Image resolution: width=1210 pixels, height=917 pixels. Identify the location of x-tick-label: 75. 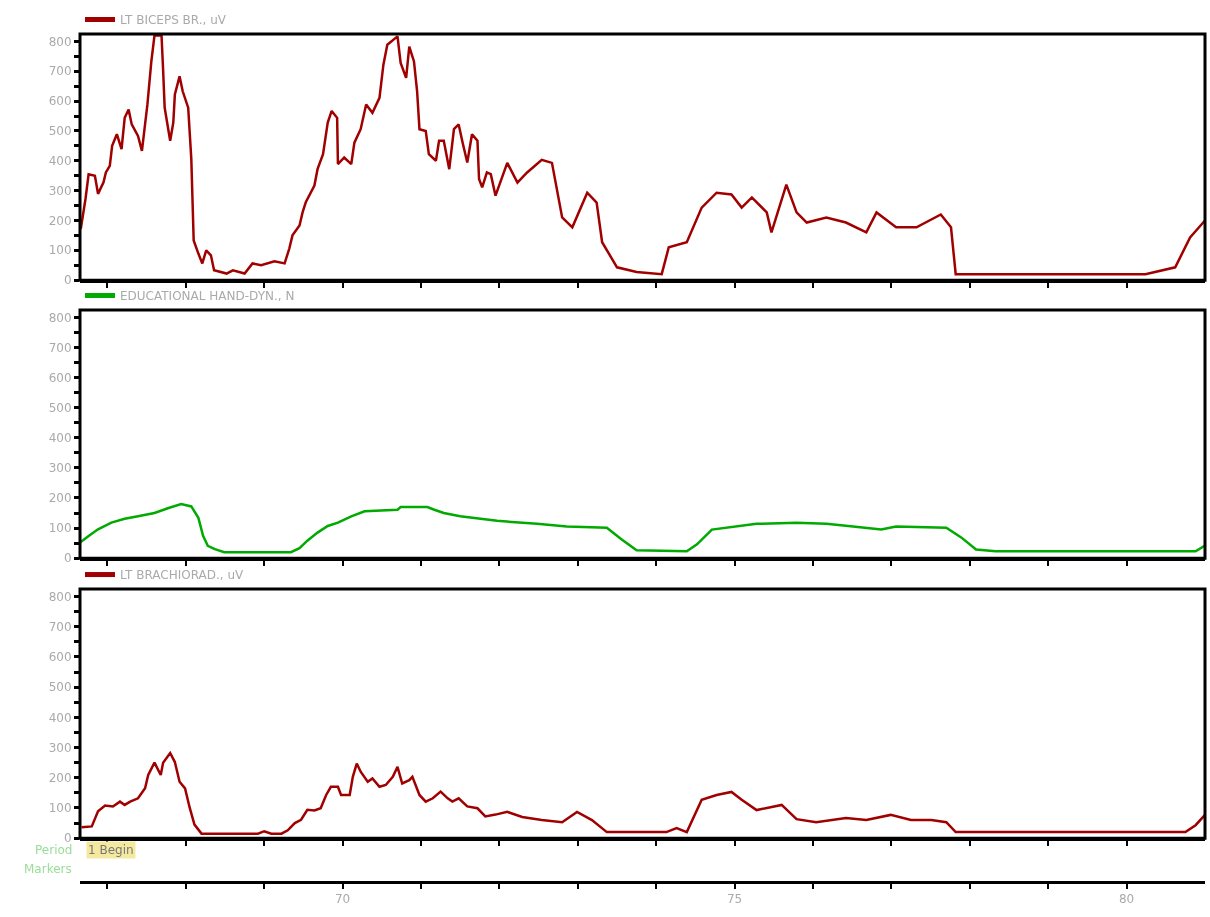
(734, 899).